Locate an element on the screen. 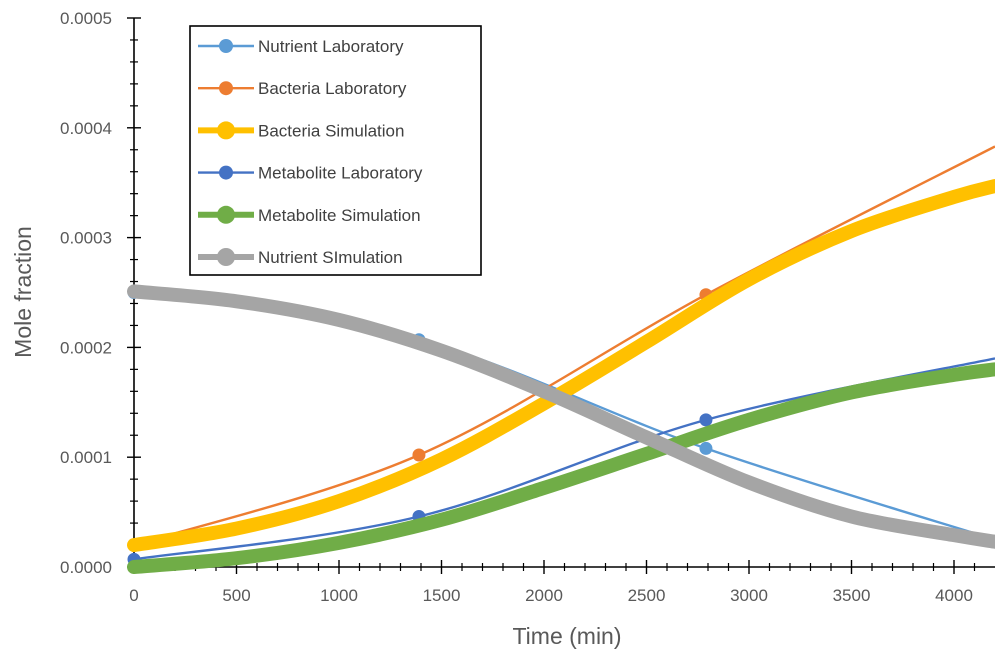 This screenshot has height=654, width=995. legend-label-metabolite-laboratory: Metabolite Laboratory is located at coordinates (340, 173).